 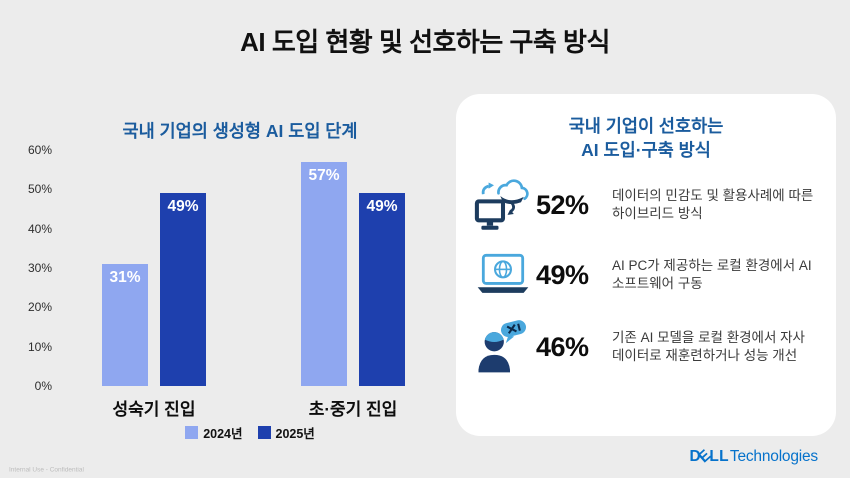 What do you see at coordinates (646, 149) in the screenshot?
I see `panel-title-line2: AI 도입·구축 방식` at bounding box center [646, 149].